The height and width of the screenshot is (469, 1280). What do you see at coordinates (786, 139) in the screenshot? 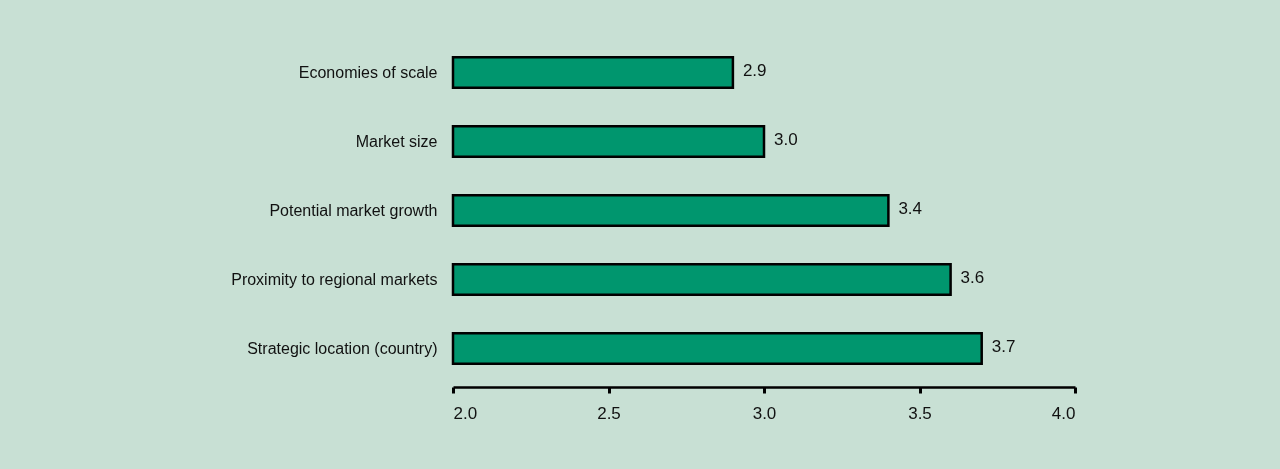
I see `data-label: 3.0` at bounding box center [786, 139].